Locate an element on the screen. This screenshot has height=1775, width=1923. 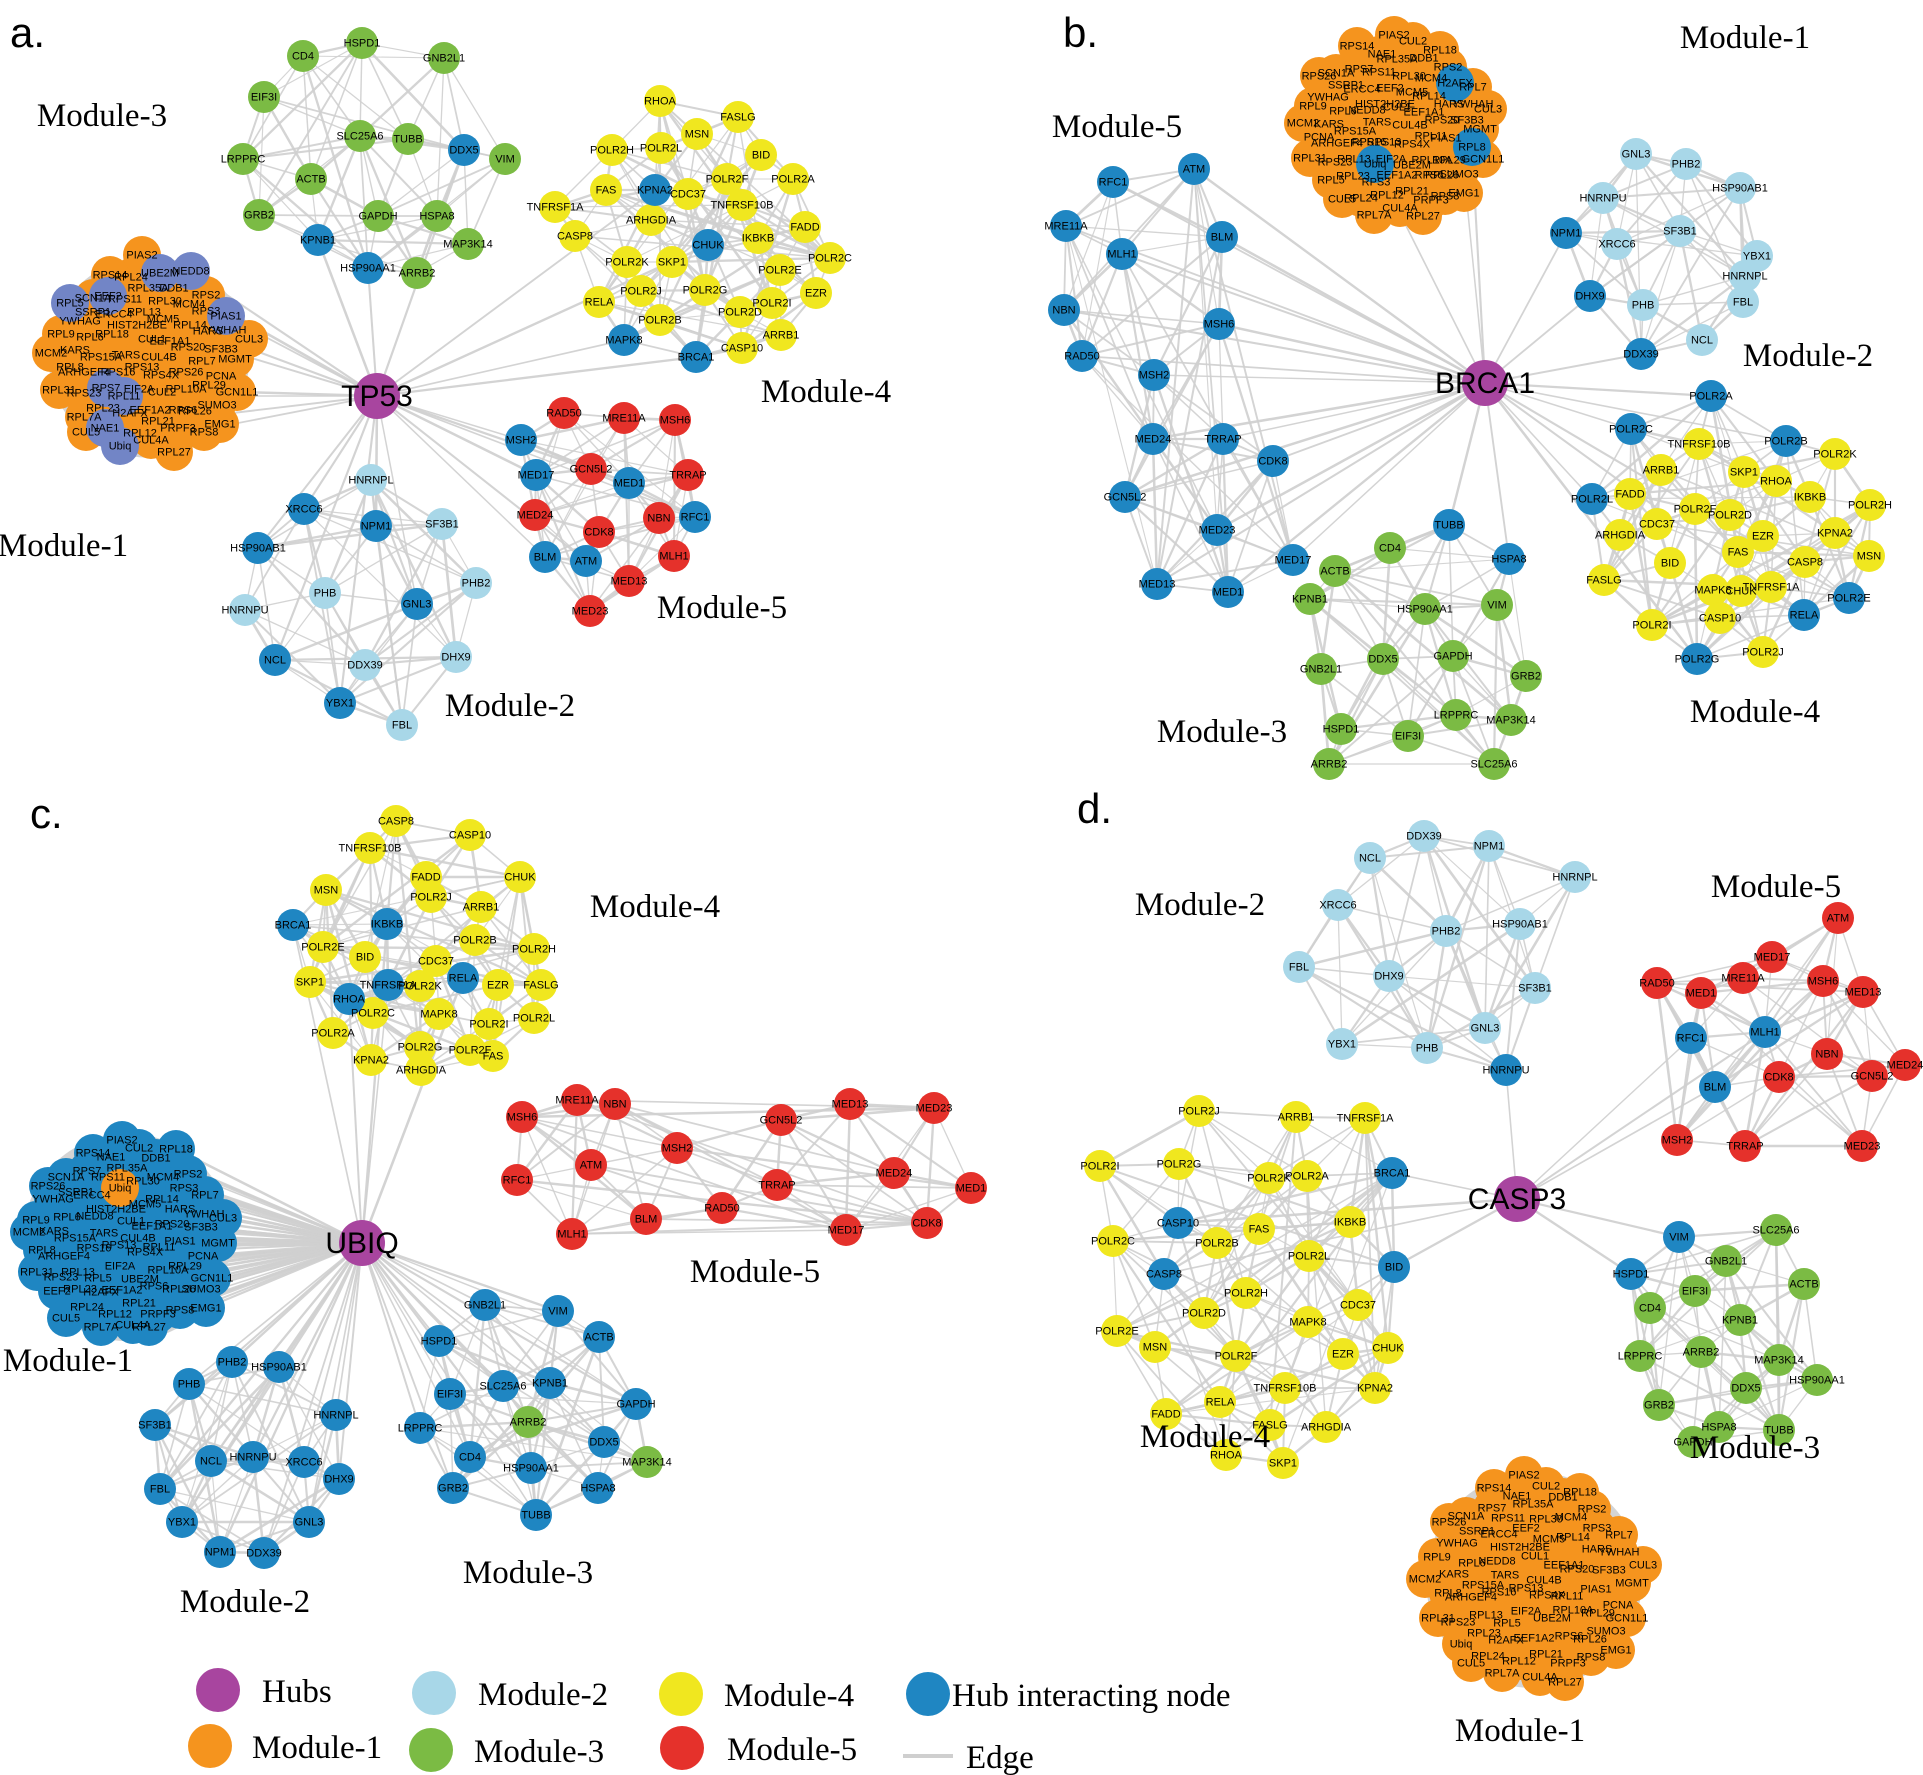
node-label-PHB2: PHB2 is located at coordinates (232, 1363).